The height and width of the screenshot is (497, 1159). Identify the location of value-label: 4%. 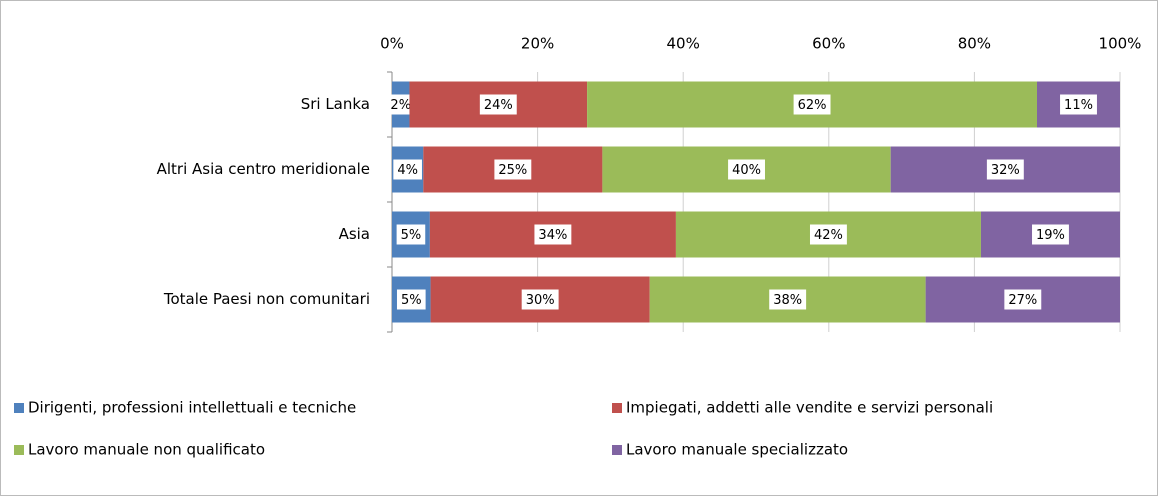
(407, 170).